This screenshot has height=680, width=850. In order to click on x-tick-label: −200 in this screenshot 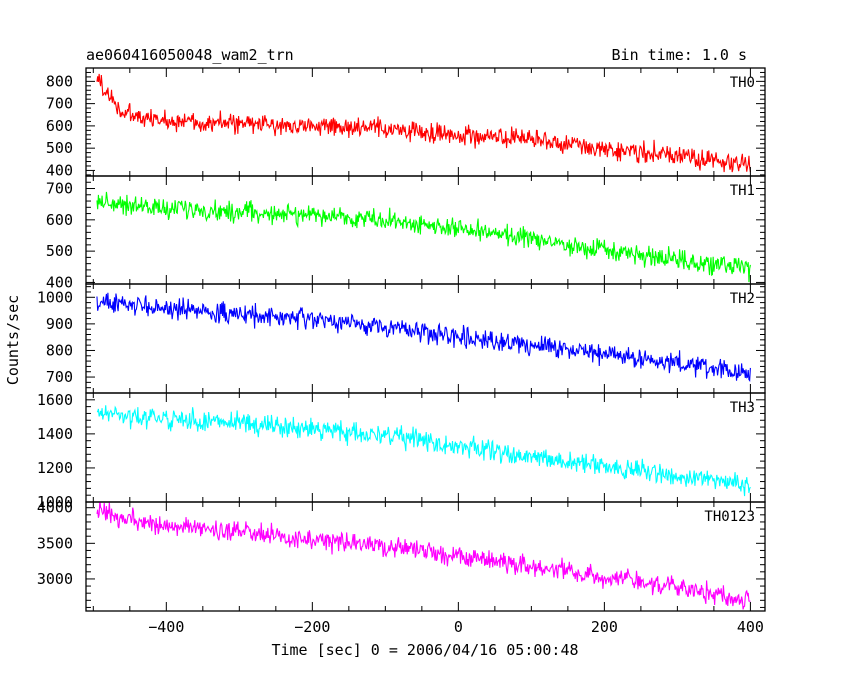, I will do `click(312, 627)`.